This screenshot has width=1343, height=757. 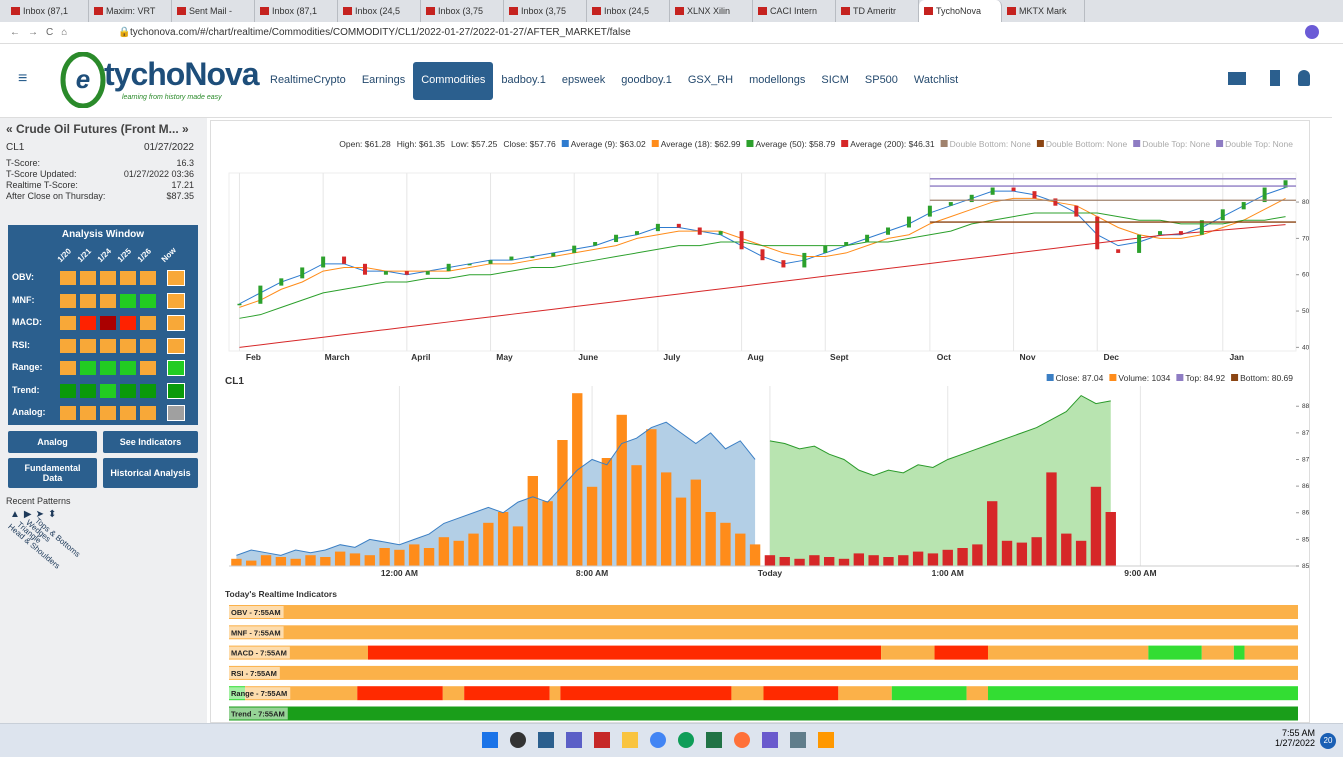 I want to click on clock: 7:55 AM 1/27/2022, so click(x=1295, y=738).